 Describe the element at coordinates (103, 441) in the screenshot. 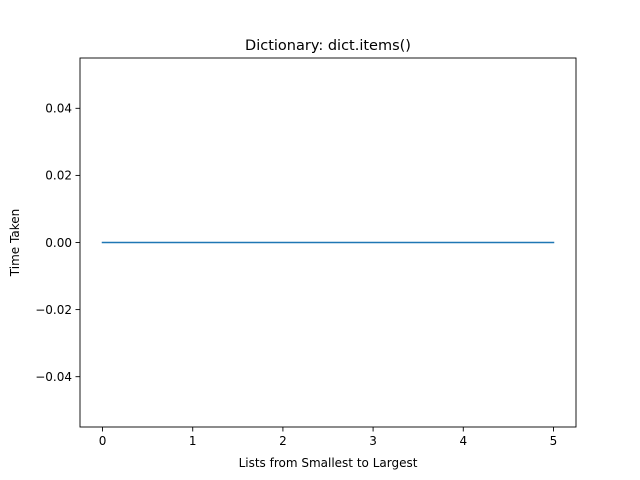

I see `x-tick-label: 0` at that location.